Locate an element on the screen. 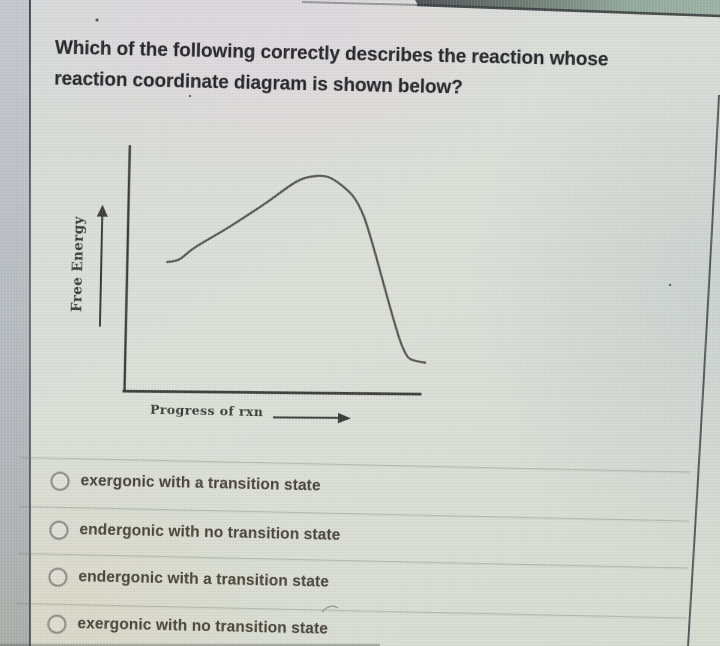 The width and height of the screenshot is (720, 646). option-label-1: exergonic with a transition state is located at coordinates (200, 483).